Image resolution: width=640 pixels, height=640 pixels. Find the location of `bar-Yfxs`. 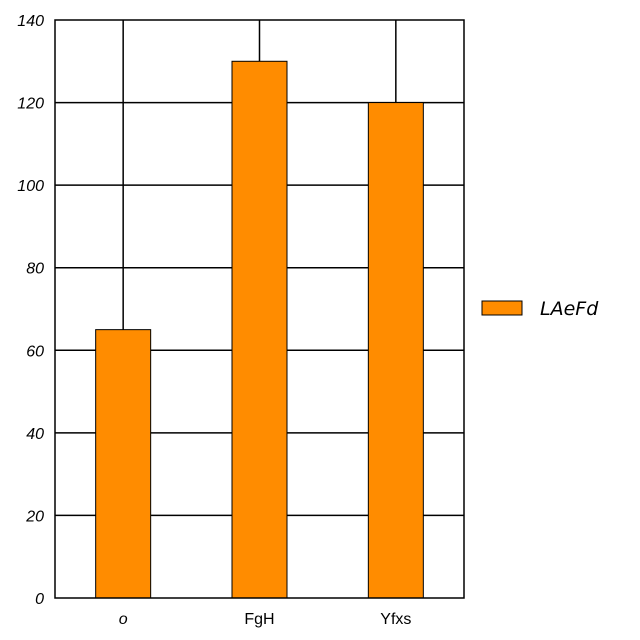

bar-Yfxs is located at coordinates (395, 350).